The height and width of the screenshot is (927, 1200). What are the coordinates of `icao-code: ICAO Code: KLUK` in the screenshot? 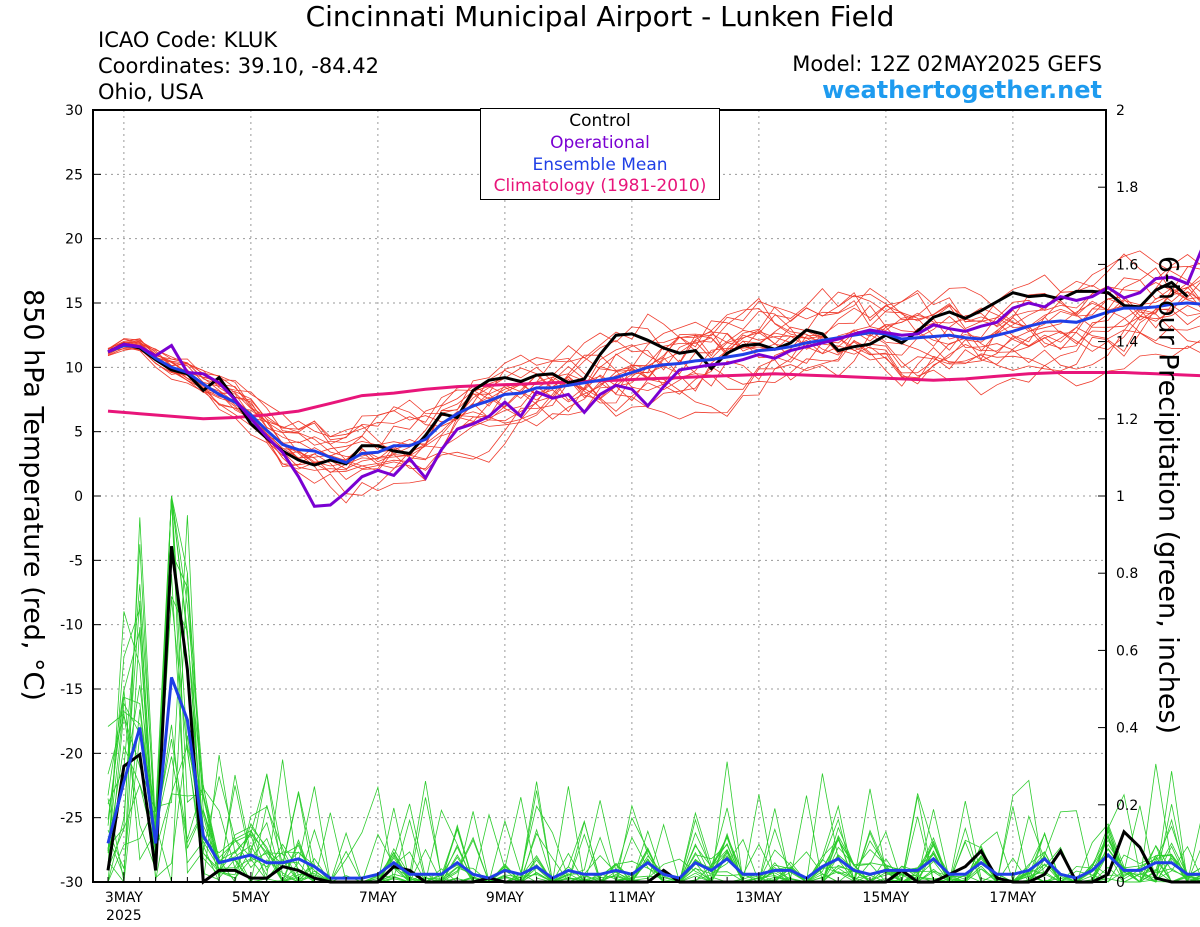 It's located at (188, 40).